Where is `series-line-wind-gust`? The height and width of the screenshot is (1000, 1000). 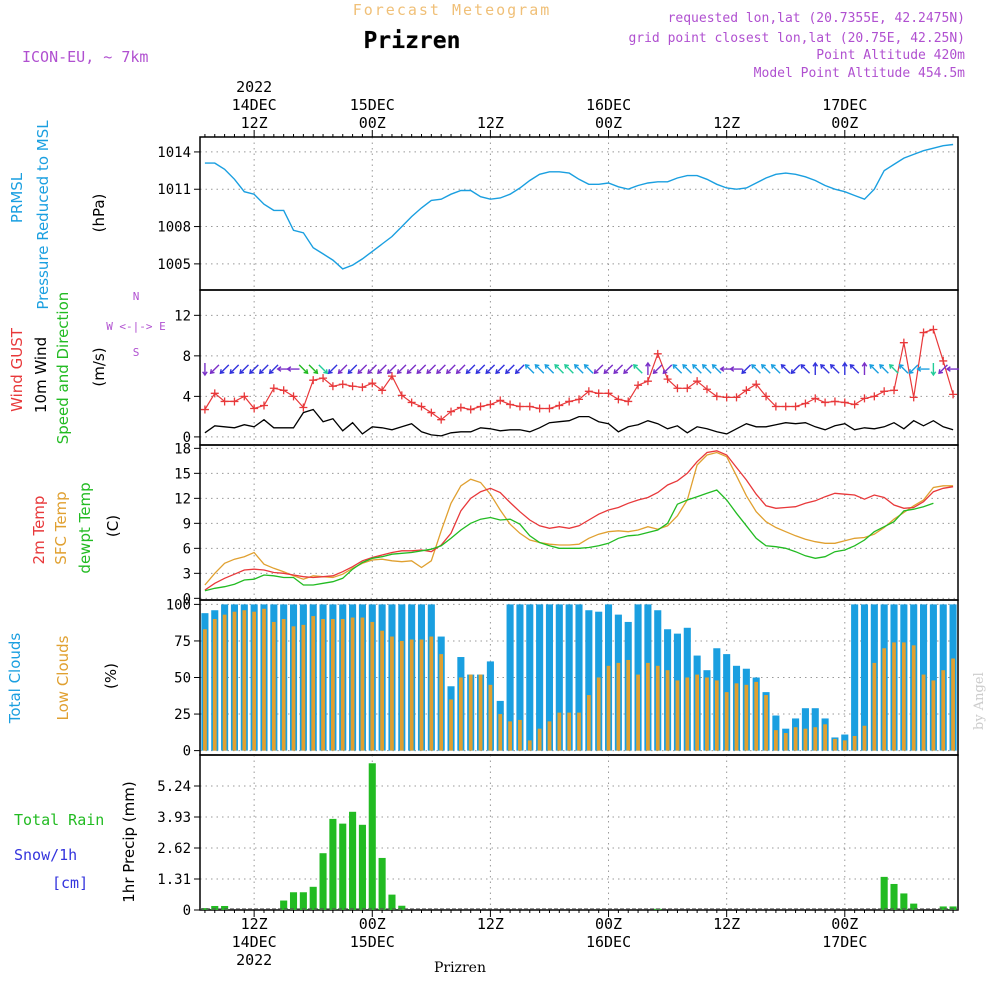 series-line-wind-gust is located at coordinates (579, 374).